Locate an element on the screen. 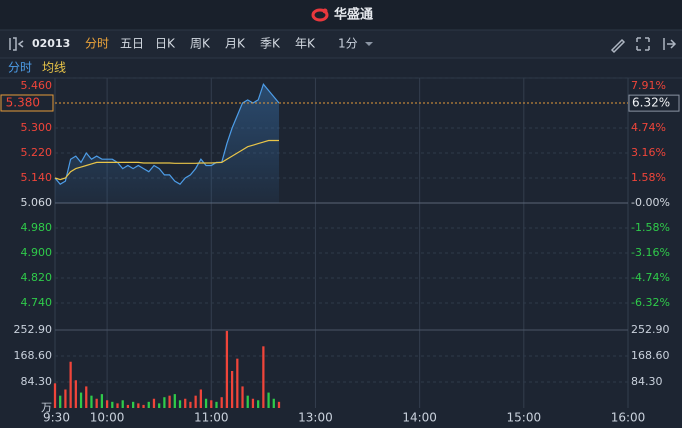 The height and width of the screenshot is (428, 682). last-price-box is located at coordinates (27, 103).